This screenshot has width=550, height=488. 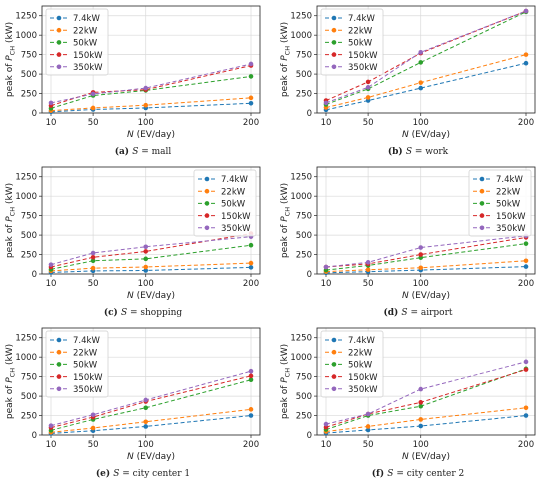 I want to click on panel-caption: (b) S = work, so click(x=418, y=151).